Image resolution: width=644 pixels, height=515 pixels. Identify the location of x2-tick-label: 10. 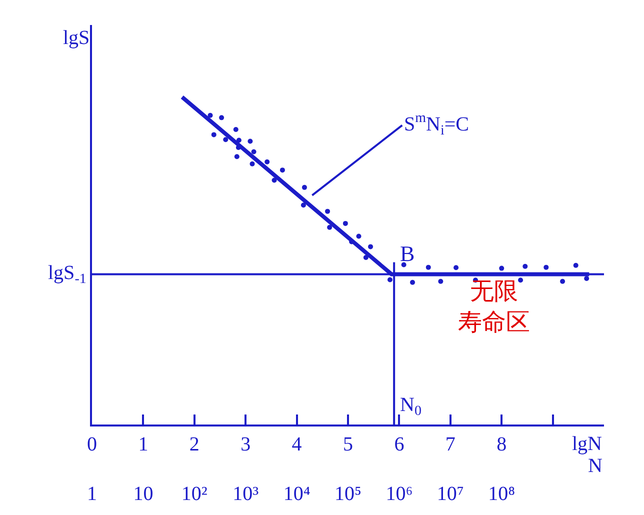
(143, 494).